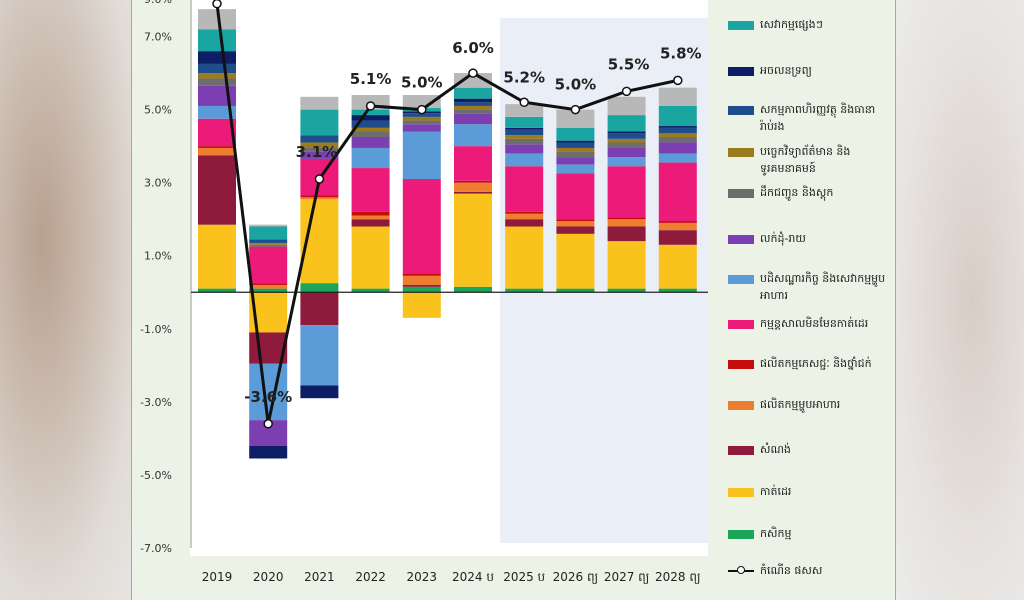 The image size is (1024, 600). I want to click on x-tick-label: 2026 ព្យ, so click(576, 577).